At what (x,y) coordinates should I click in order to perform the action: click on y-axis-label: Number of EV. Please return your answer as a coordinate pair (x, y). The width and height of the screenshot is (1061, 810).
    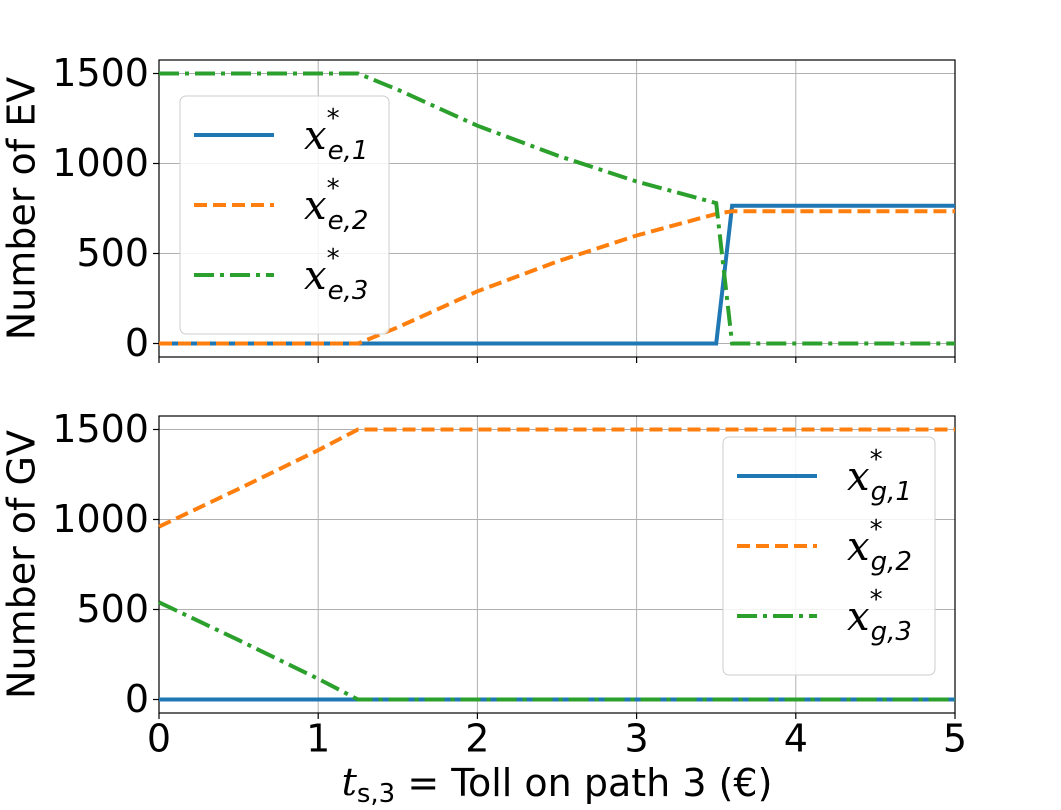
    Looking at the image, I should click on (22, 208).